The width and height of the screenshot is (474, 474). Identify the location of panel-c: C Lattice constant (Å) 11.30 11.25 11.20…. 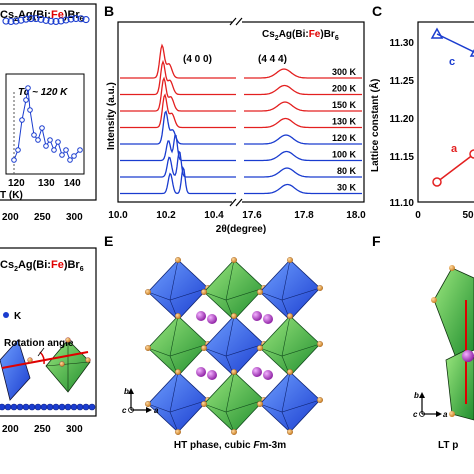
(421, 112).